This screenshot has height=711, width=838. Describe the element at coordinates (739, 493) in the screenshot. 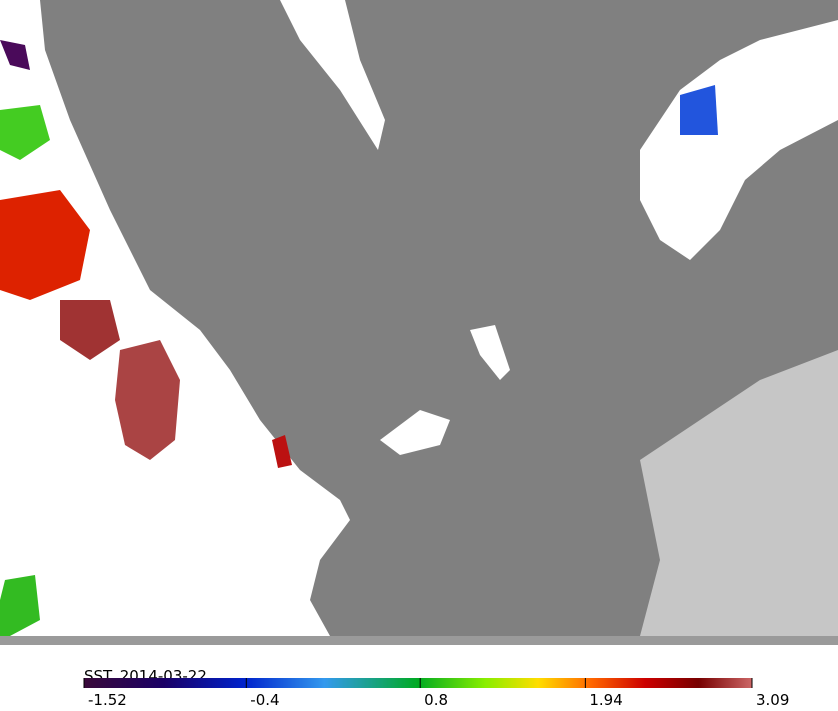

I see `cloud-streaks` at that location.